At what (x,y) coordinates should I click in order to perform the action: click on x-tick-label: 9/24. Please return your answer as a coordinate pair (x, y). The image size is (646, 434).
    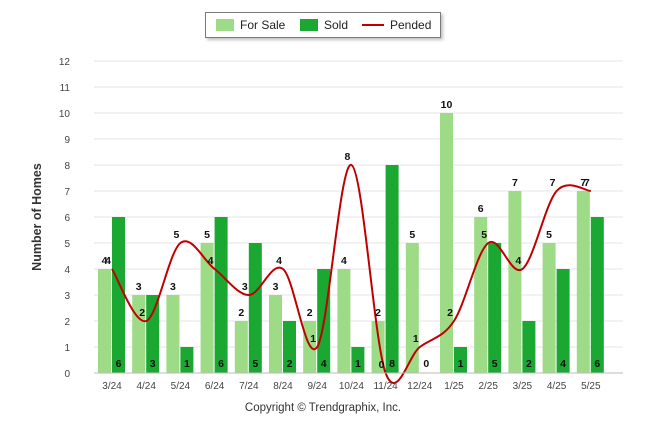
    Looking at the image, I should click on (317, 386).